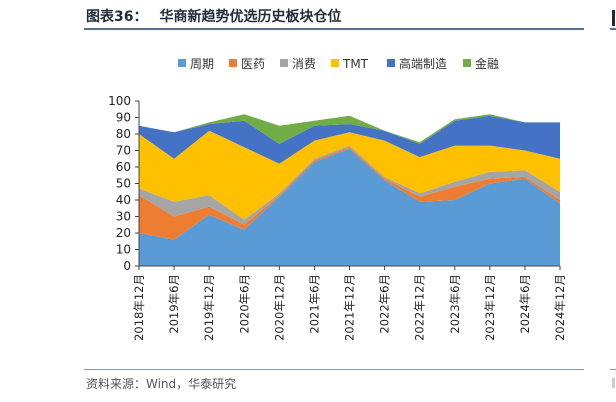  Describe the element at coordinates (490, 307) in the screenshot. I see `x-tick-label: 2023年12月` at that location.